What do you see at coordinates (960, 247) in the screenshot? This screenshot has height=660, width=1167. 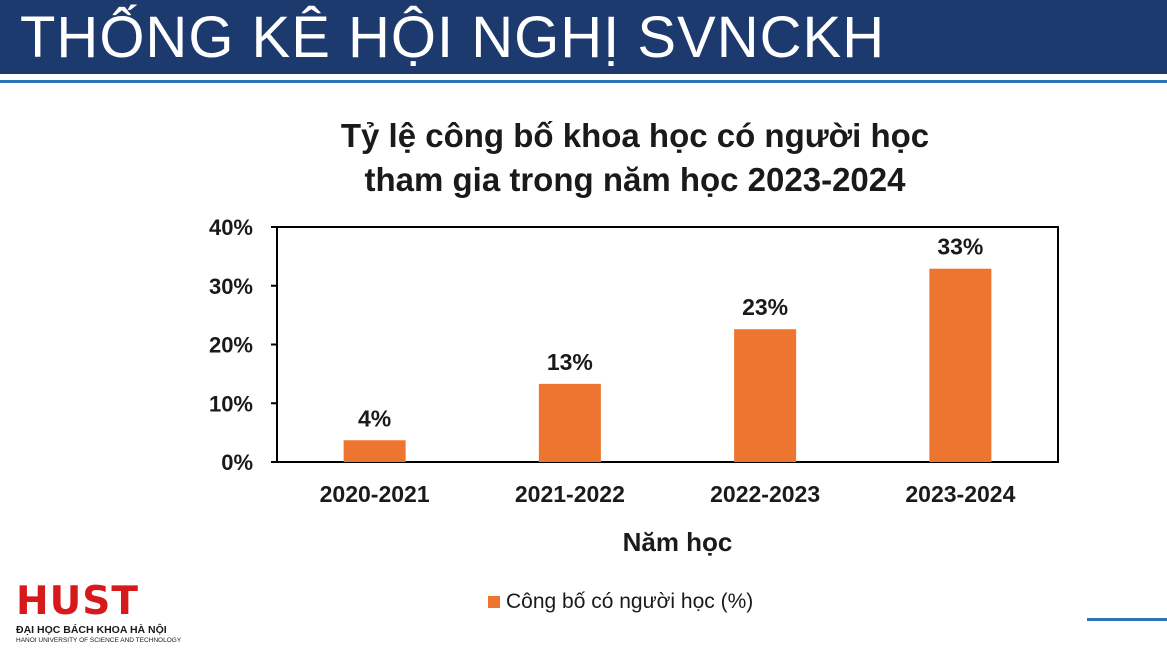 I see `data-label: 33%` at bounding box center [960, 247].